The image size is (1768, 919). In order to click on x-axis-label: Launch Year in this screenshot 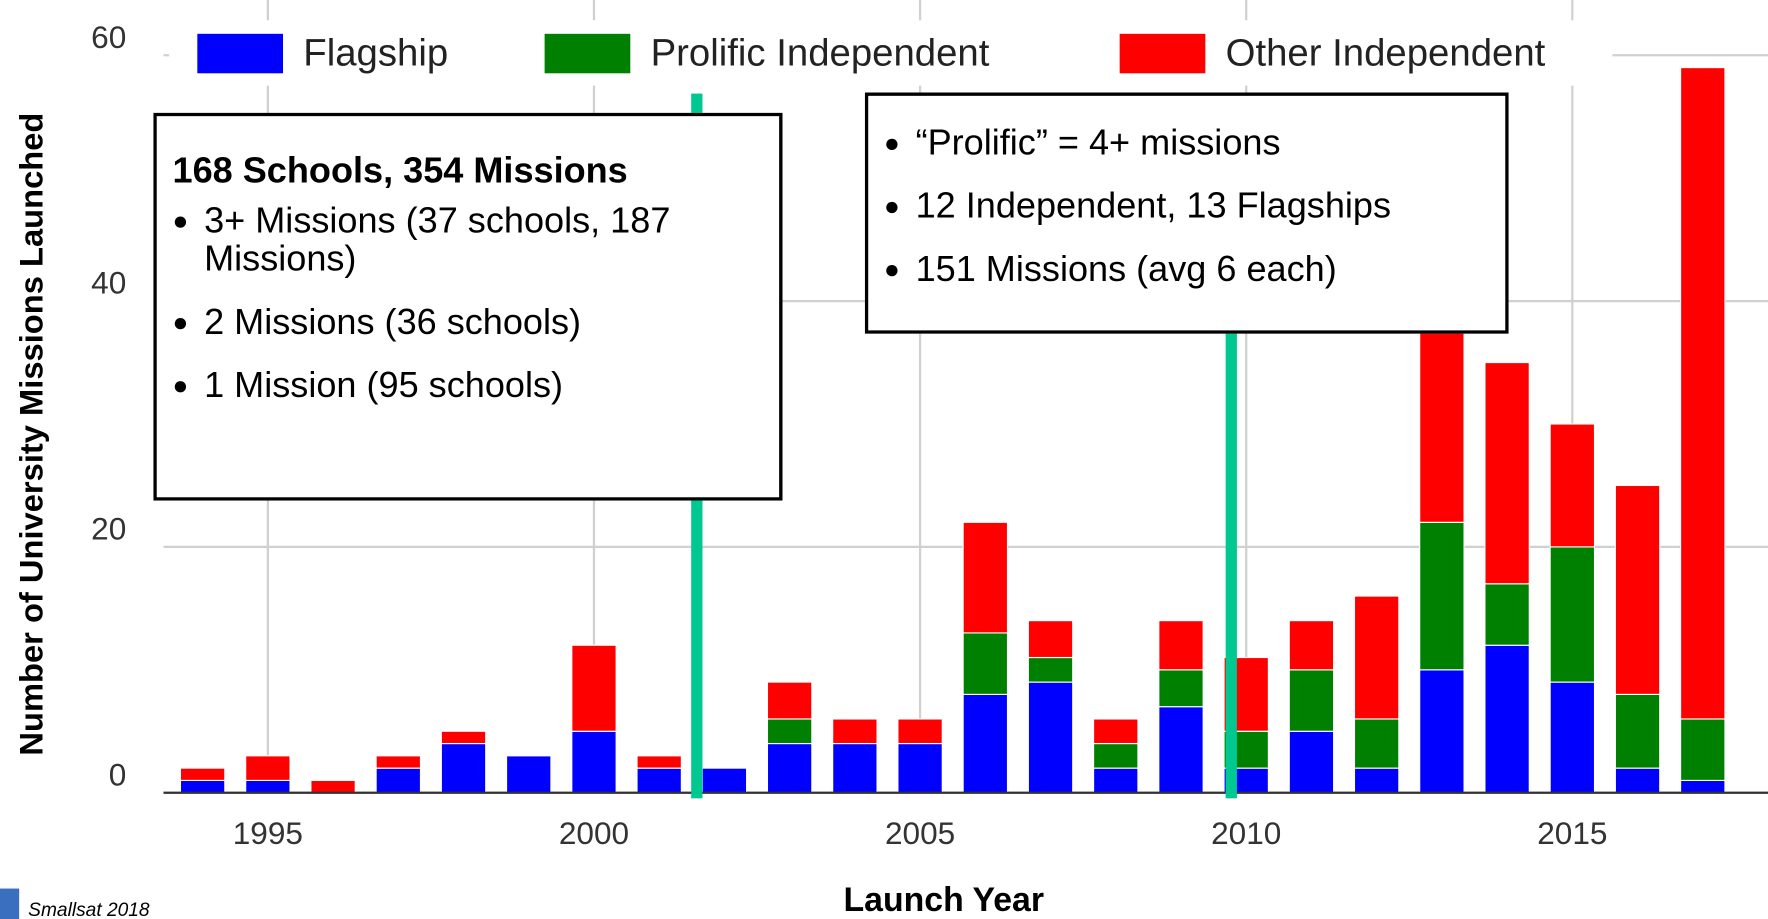, I will do `click(944, 900)`.